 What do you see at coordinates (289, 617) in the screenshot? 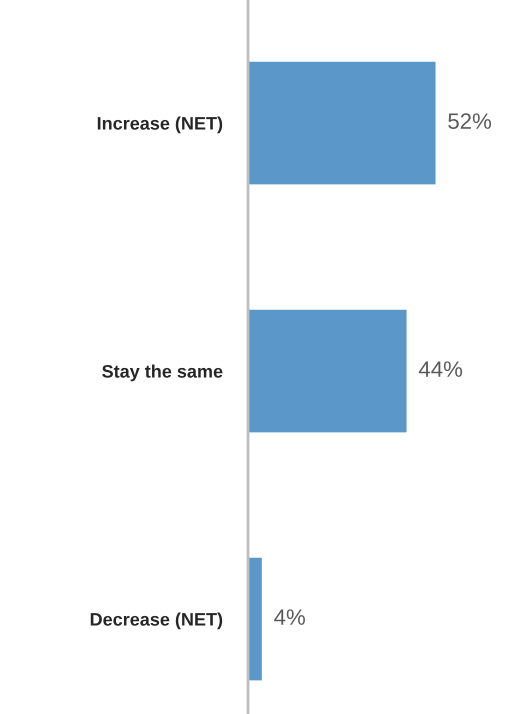
I see `data-label: 4%` at bounding box center [289, 617].